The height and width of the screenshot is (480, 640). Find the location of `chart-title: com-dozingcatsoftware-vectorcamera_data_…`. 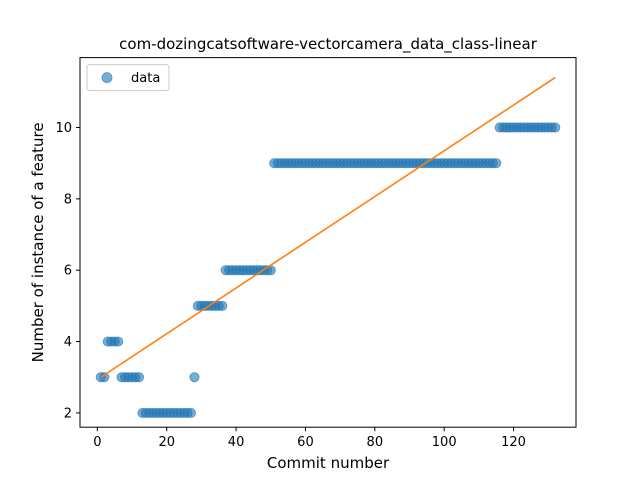

chart-title: com-dozingcatsoftware-vectorcamera_data_… is located at coordinates (328, 44).